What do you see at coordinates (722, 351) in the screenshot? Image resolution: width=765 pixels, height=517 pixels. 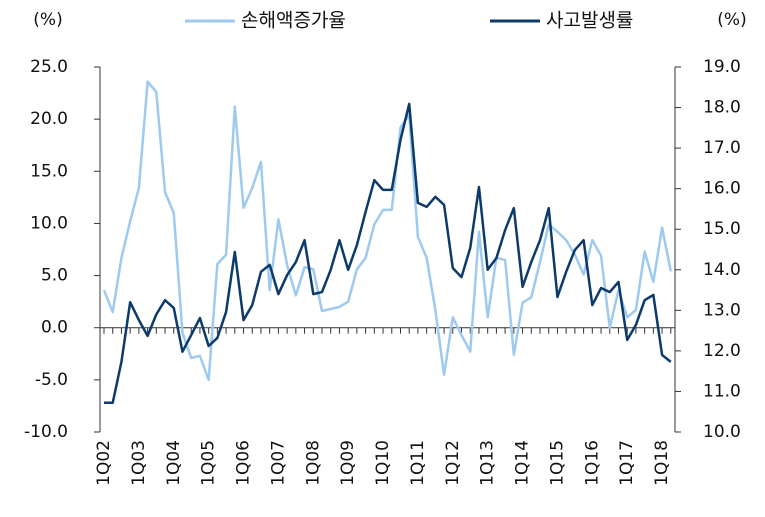 I see `y2-tick-label: 12.0` at bounding box center [722, 351].